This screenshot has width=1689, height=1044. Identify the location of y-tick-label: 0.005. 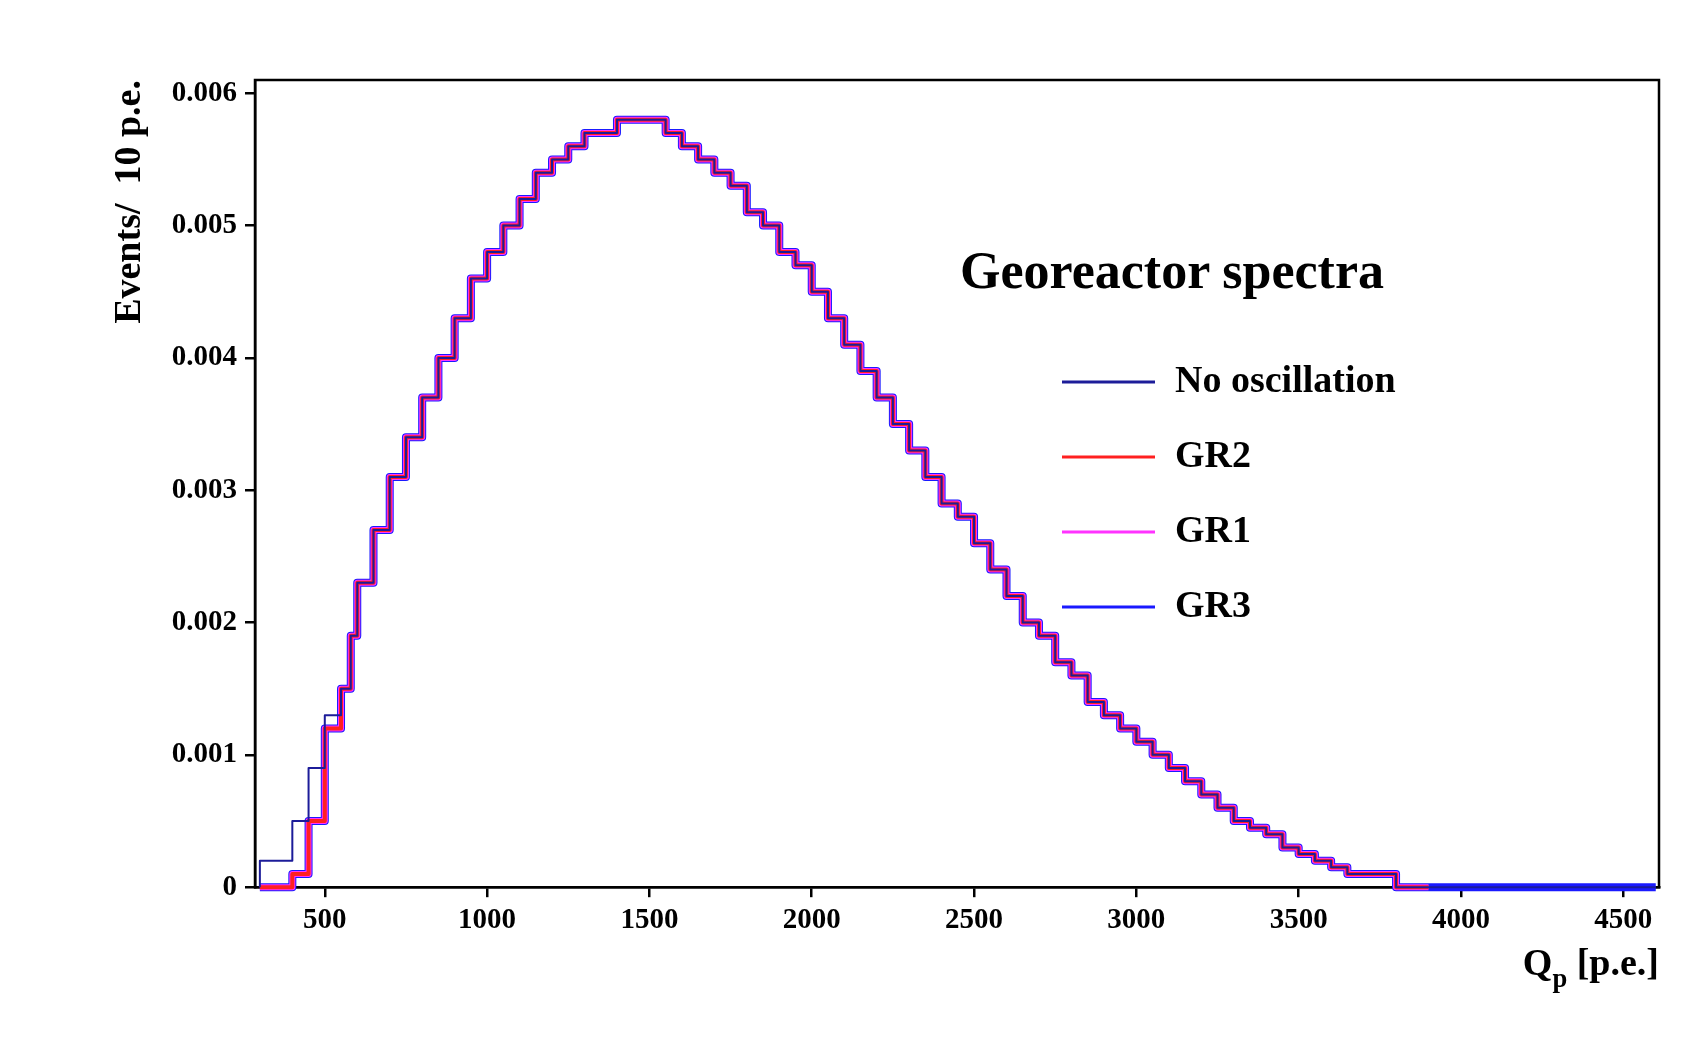
(204, 223).